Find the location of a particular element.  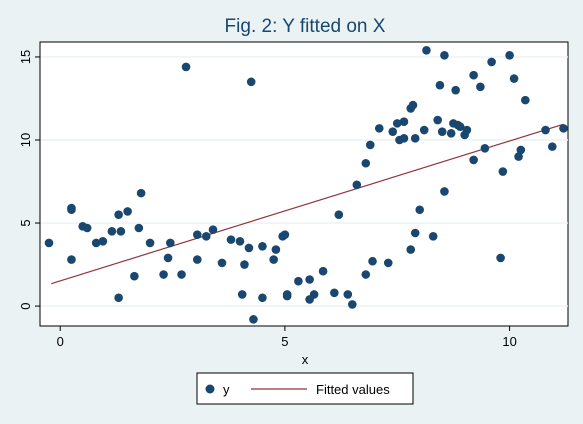

x-tick-label-2: 10 is located at coordinates (509, 341).